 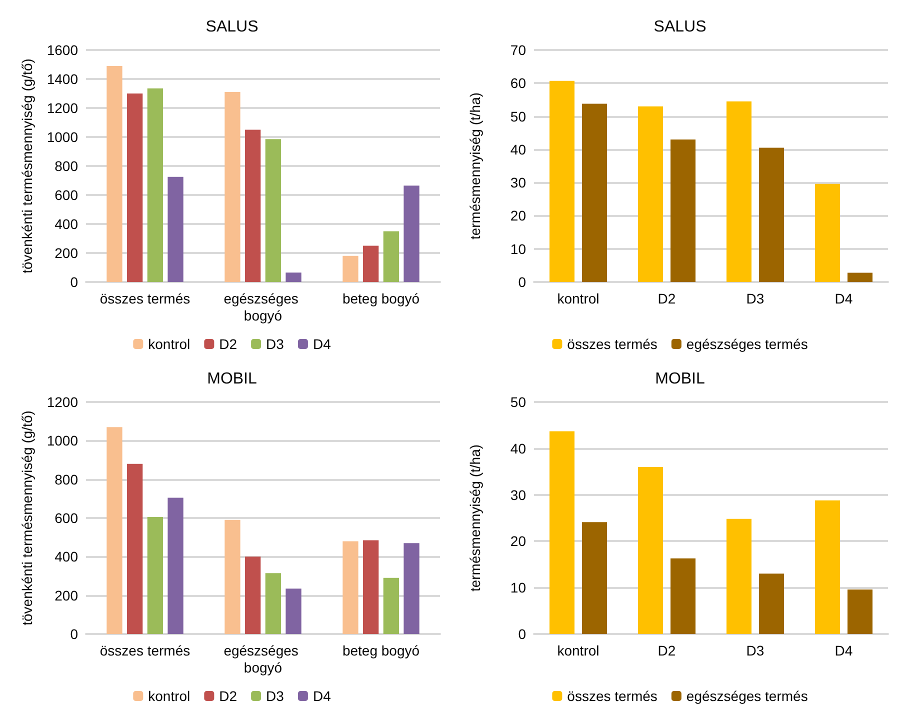 What do you see at coordinates (518, 50) in the screenshot?
I see `y-tick-label: 70` at bounding box center [518, 50].